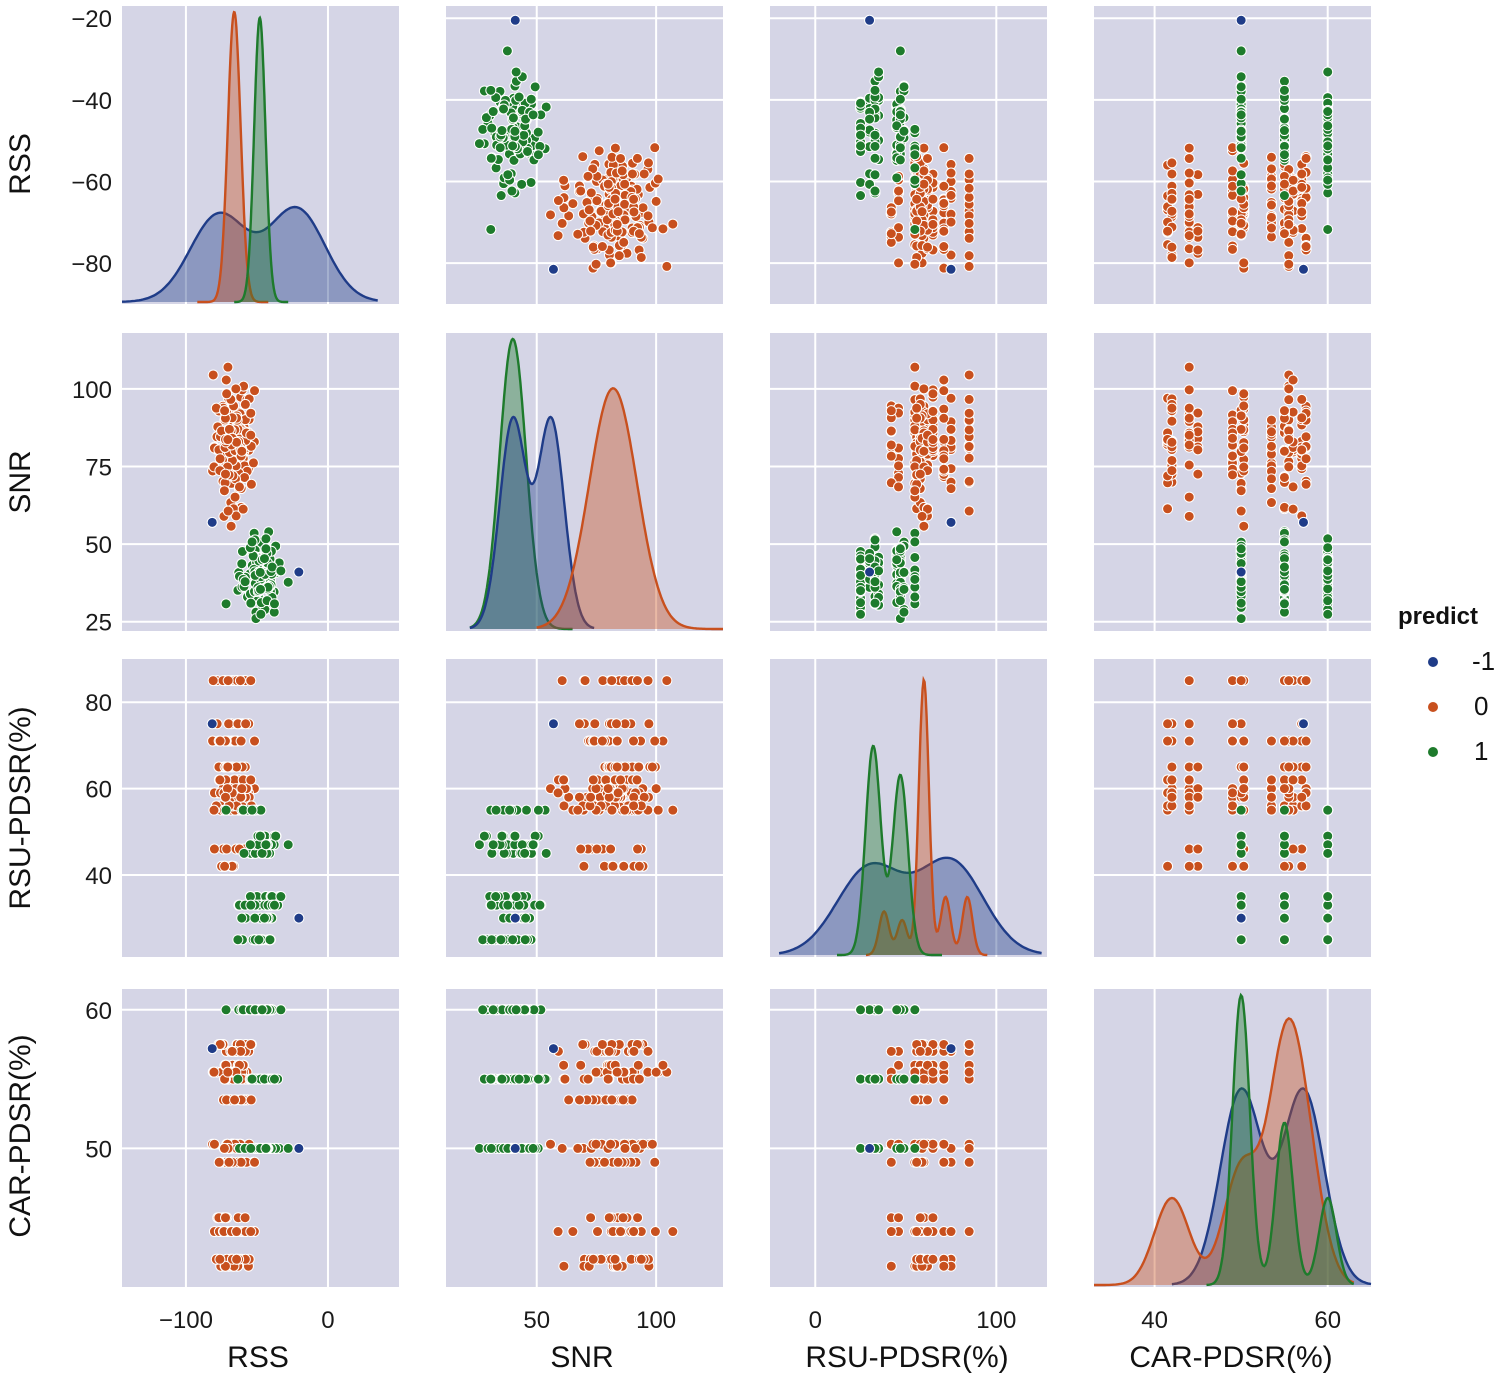 The width and height of the screenshot is (1500, 1382). What do you see at coordinates (584, 808) in the screenshot?
I see `panel-rsu-vs-snr` at bounding box center [584, 808].